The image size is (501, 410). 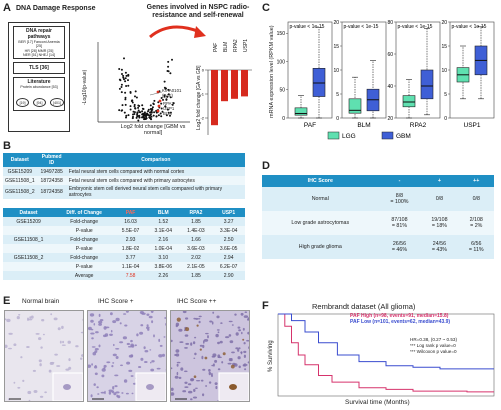 What do you see at coordinates (187, 329) in the screenshot?
I see `stained-cell` at bounding box center [187, 329].